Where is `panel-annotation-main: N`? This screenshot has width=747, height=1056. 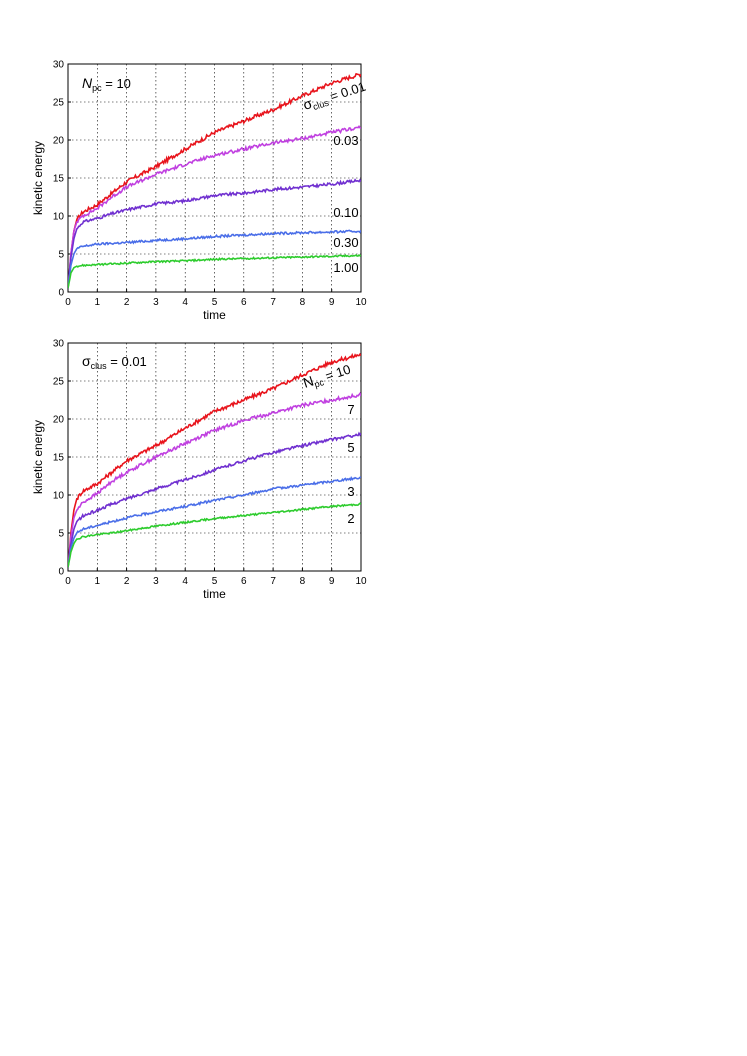
panel-annotation-main: N is located at coordinates (87, 83).